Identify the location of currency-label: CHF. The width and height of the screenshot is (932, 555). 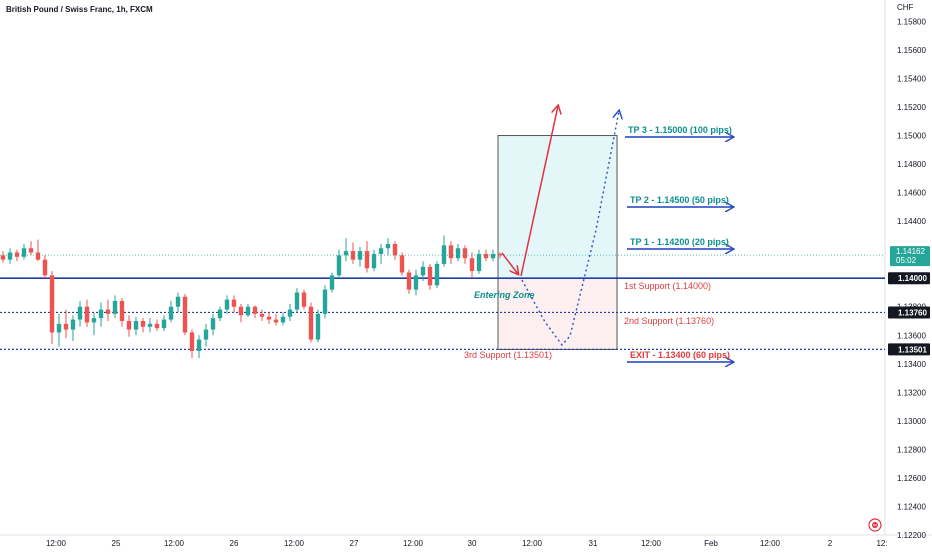
(905, 7).